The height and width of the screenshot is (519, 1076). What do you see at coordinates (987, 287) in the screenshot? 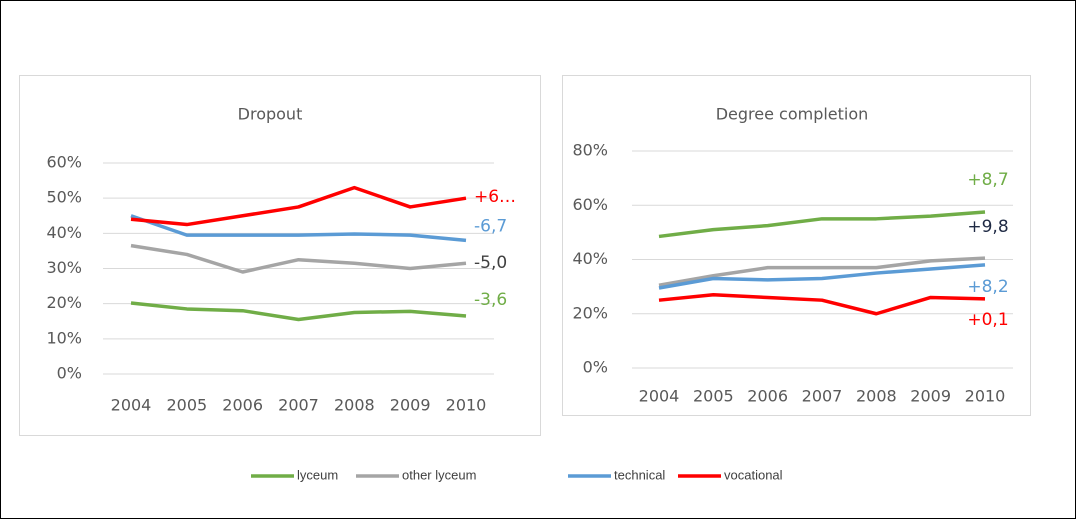
I see `annotation: +8,2` at bounding box center [987, 287].